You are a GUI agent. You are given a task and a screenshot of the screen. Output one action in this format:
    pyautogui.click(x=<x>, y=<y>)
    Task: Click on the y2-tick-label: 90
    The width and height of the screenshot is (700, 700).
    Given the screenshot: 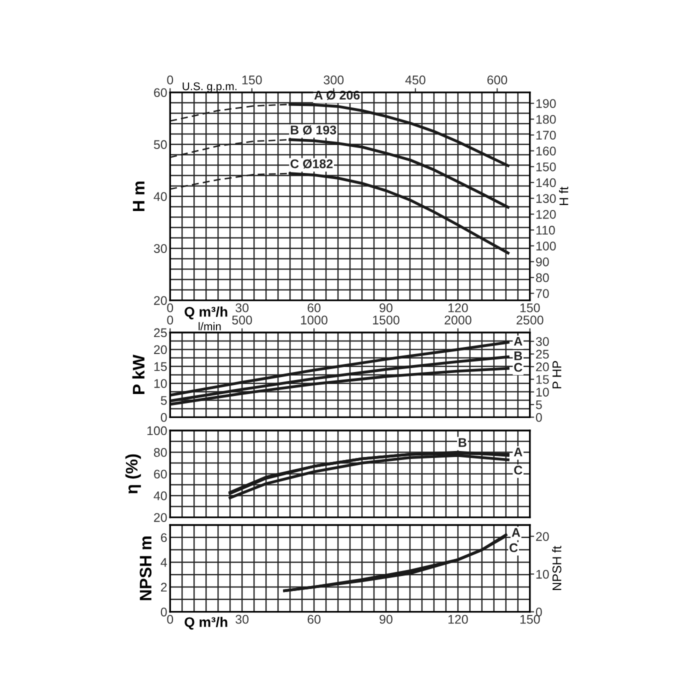 What is the action you would take?
    pyautogui.click(x=542, y=261)
    